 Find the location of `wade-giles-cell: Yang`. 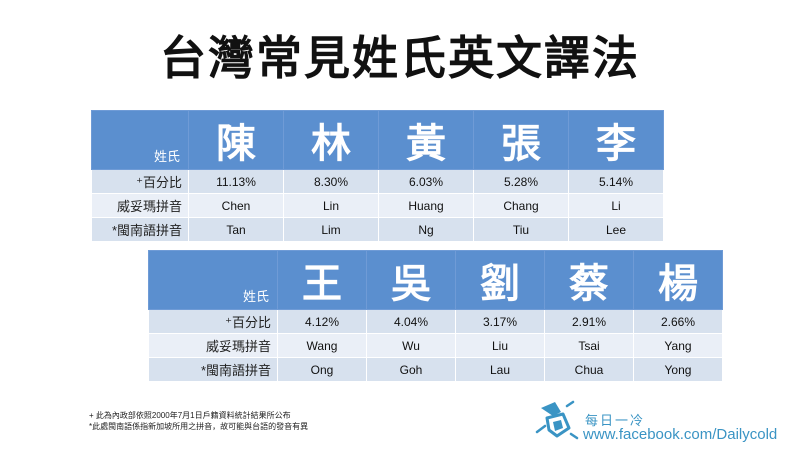

wade-giles-cell: Yang is located at coordinates (678, 345).